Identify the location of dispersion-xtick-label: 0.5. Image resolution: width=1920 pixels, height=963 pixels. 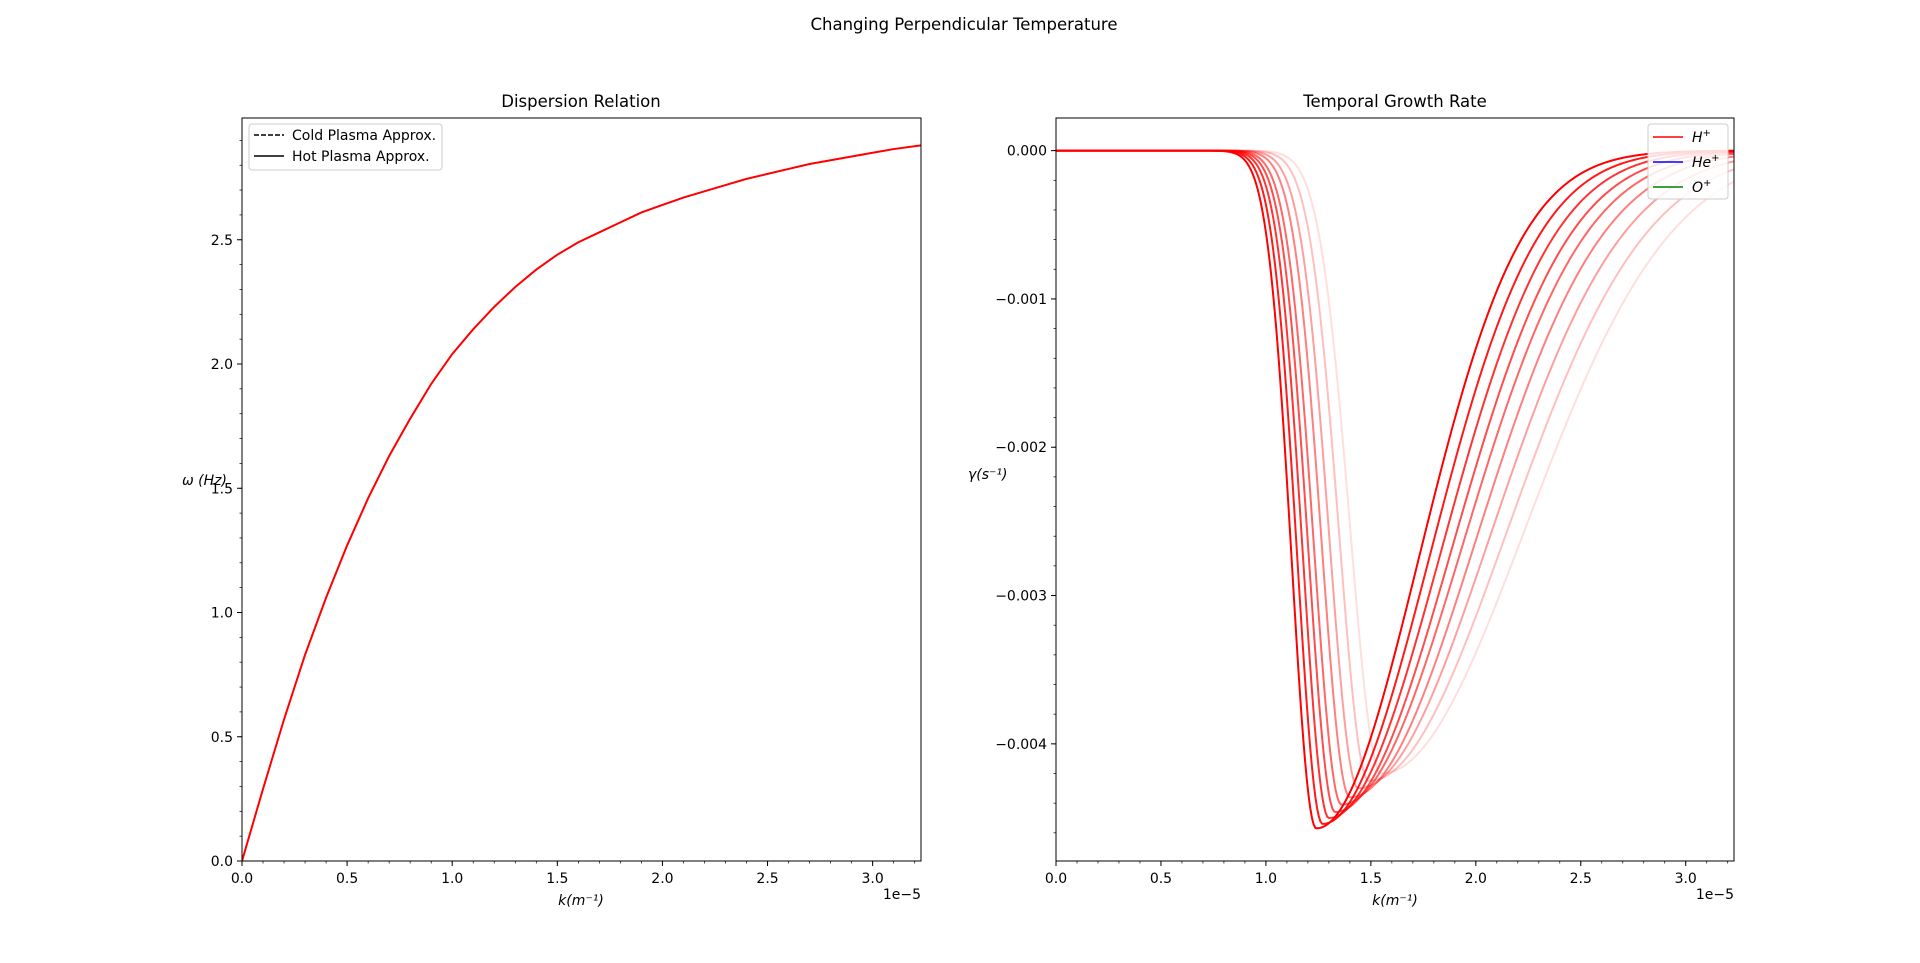
(347, 879).